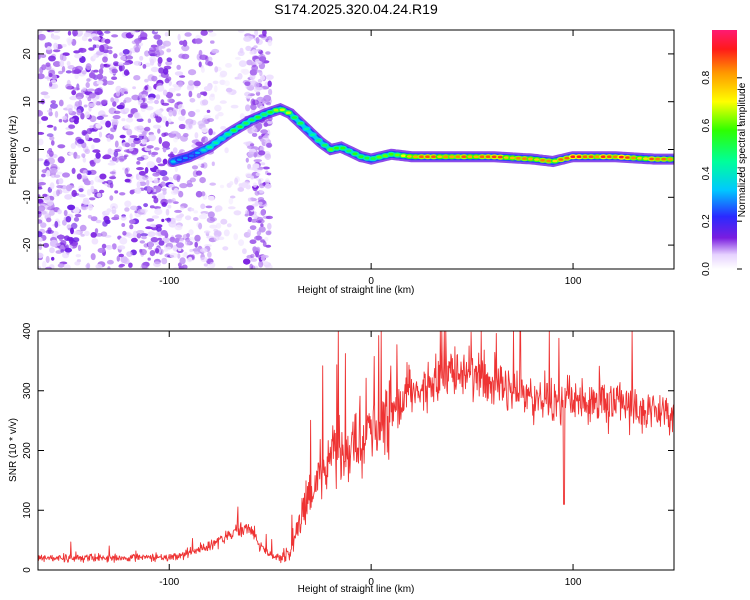 The height and width of the screenshot is (600, 750). I want to click on spectrogram-y-tick-label: 0, so click(27, 149).